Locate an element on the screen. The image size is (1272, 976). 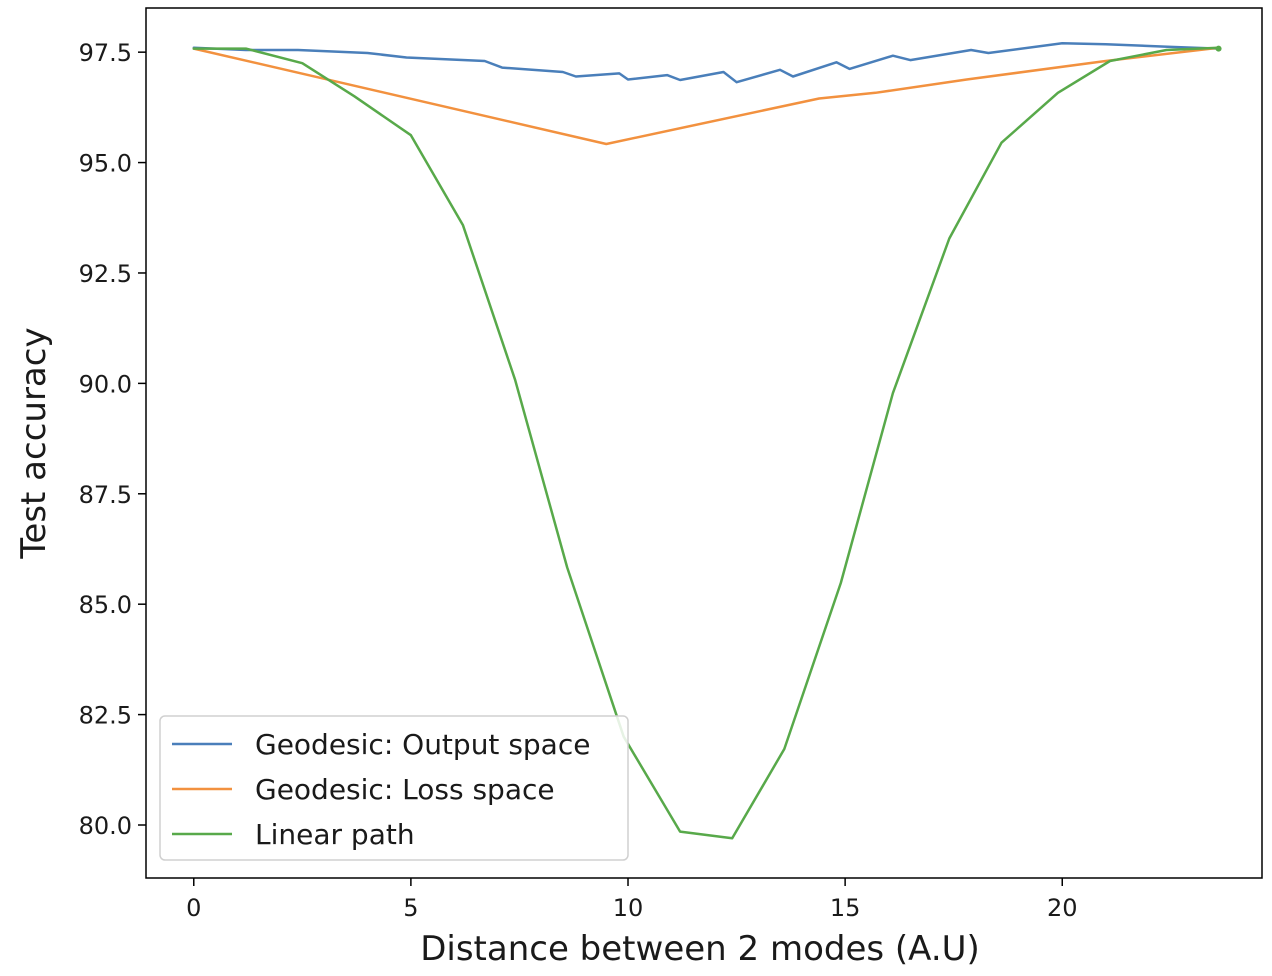
y-tick-label: 90.0 is located at coordinates (105, 384).